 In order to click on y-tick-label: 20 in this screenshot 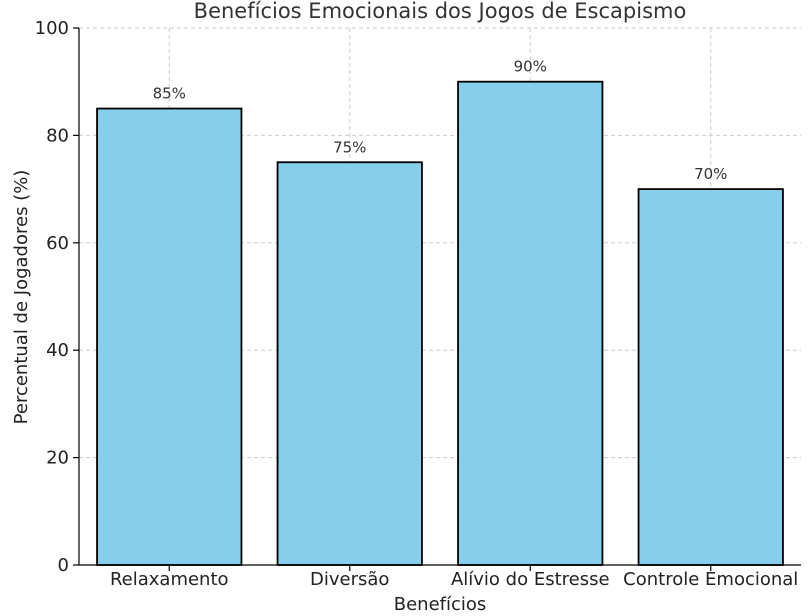, I will do `click(57, 458)`.